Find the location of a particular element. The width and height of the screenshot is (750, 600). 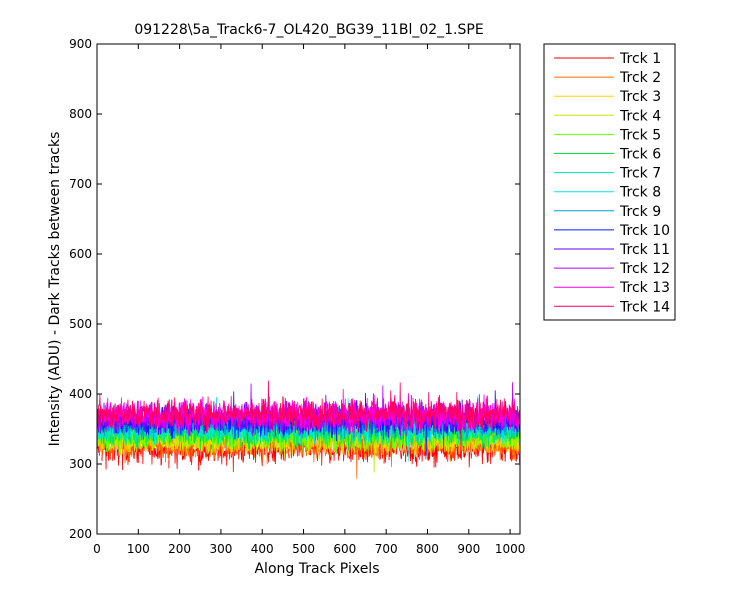

legend-label: Trck 9 is located at coordinates (640, 212).